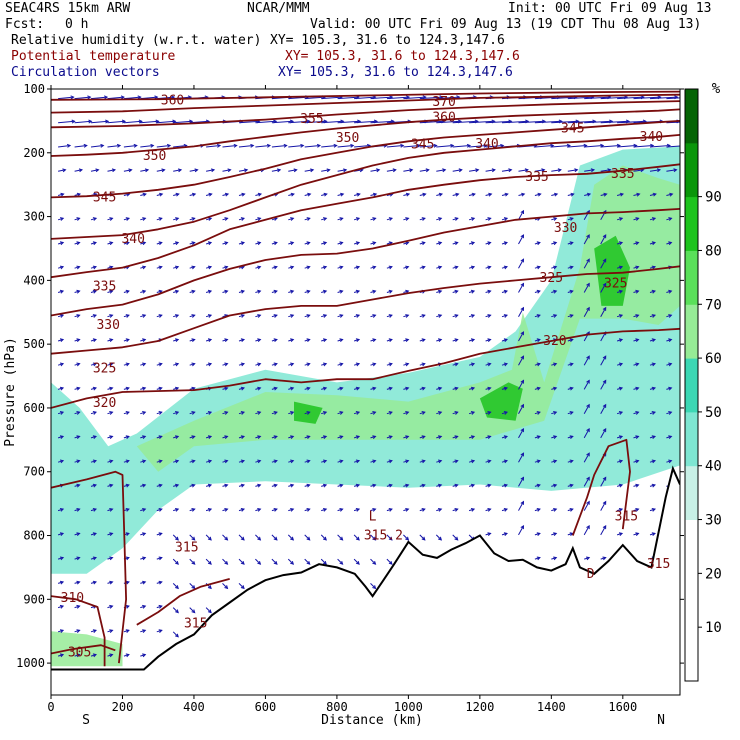 The image size is (740, 740). I want to click on fcst-value: 0 h, so click(77, 24).